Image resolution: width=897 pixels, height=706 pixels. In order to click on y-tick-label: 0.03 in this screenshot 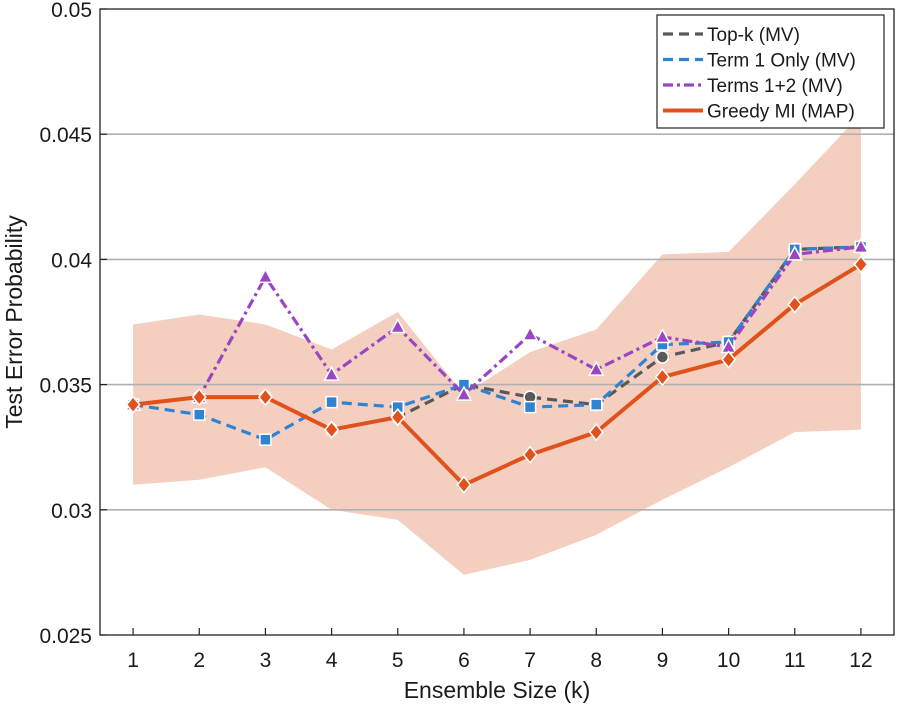, I will do `click(71, 511)`.